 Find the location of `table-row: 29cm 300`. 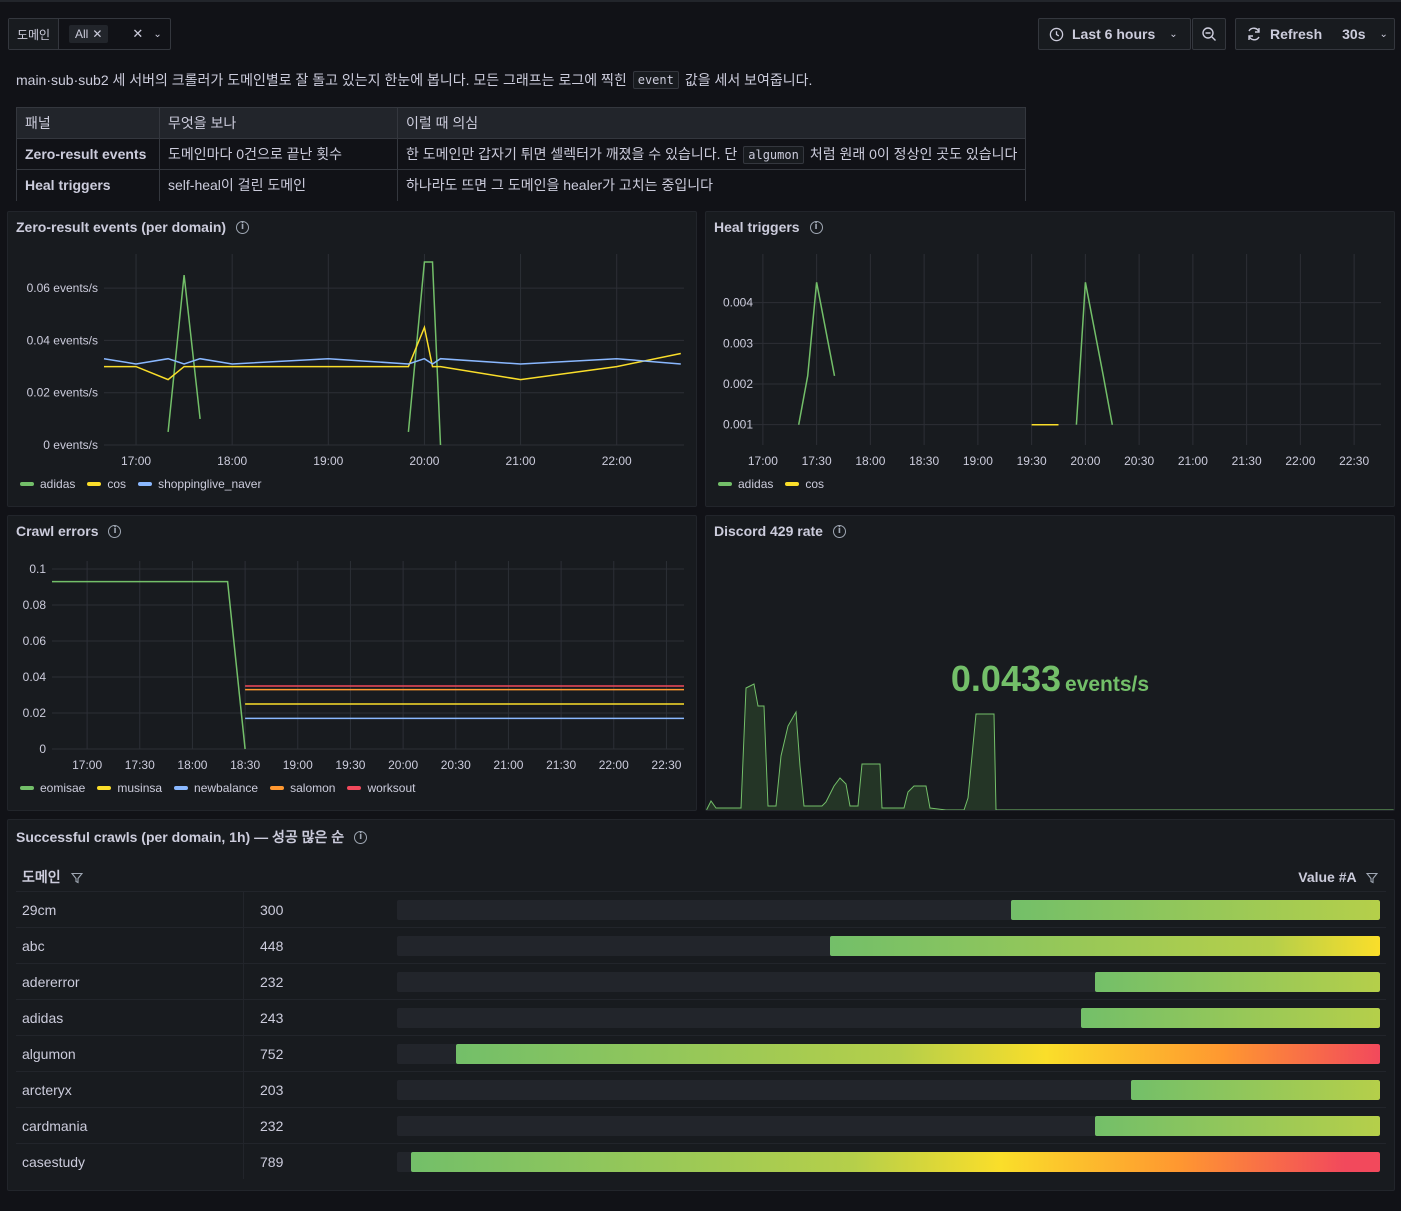

table-row: 29cm 300 is located at coordinates (701, 909).